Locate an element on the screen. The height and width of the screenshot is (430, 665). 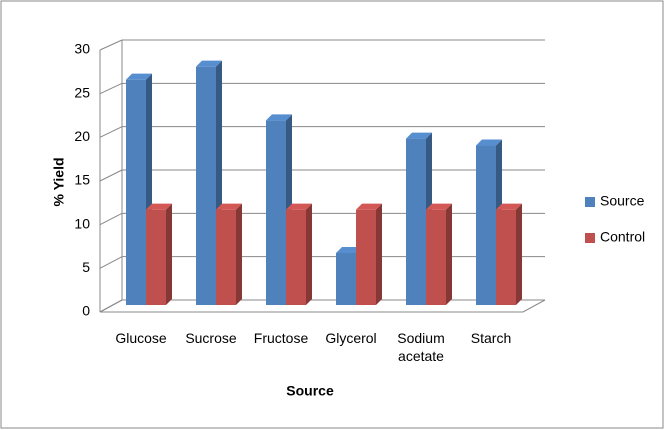
y-tick-label: 30 is located at coordinates (82, 49).